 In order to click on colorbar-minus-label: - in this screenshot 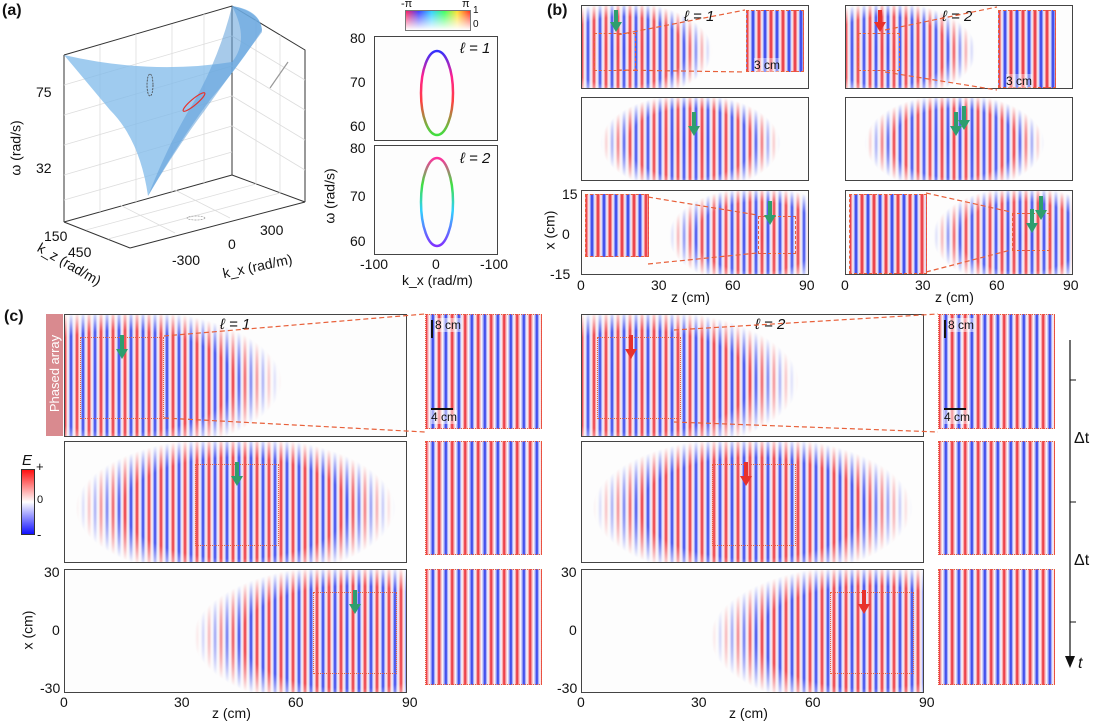, I will do `click(39, 534)`.